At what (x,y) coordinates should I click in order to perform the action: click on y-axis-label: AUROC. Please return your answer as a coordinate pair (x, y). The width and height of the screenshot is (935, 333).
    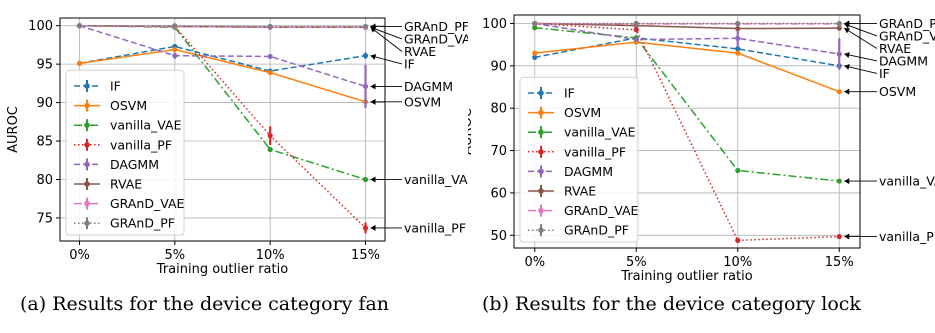
    Looking at the image, I should click on (471, 131).